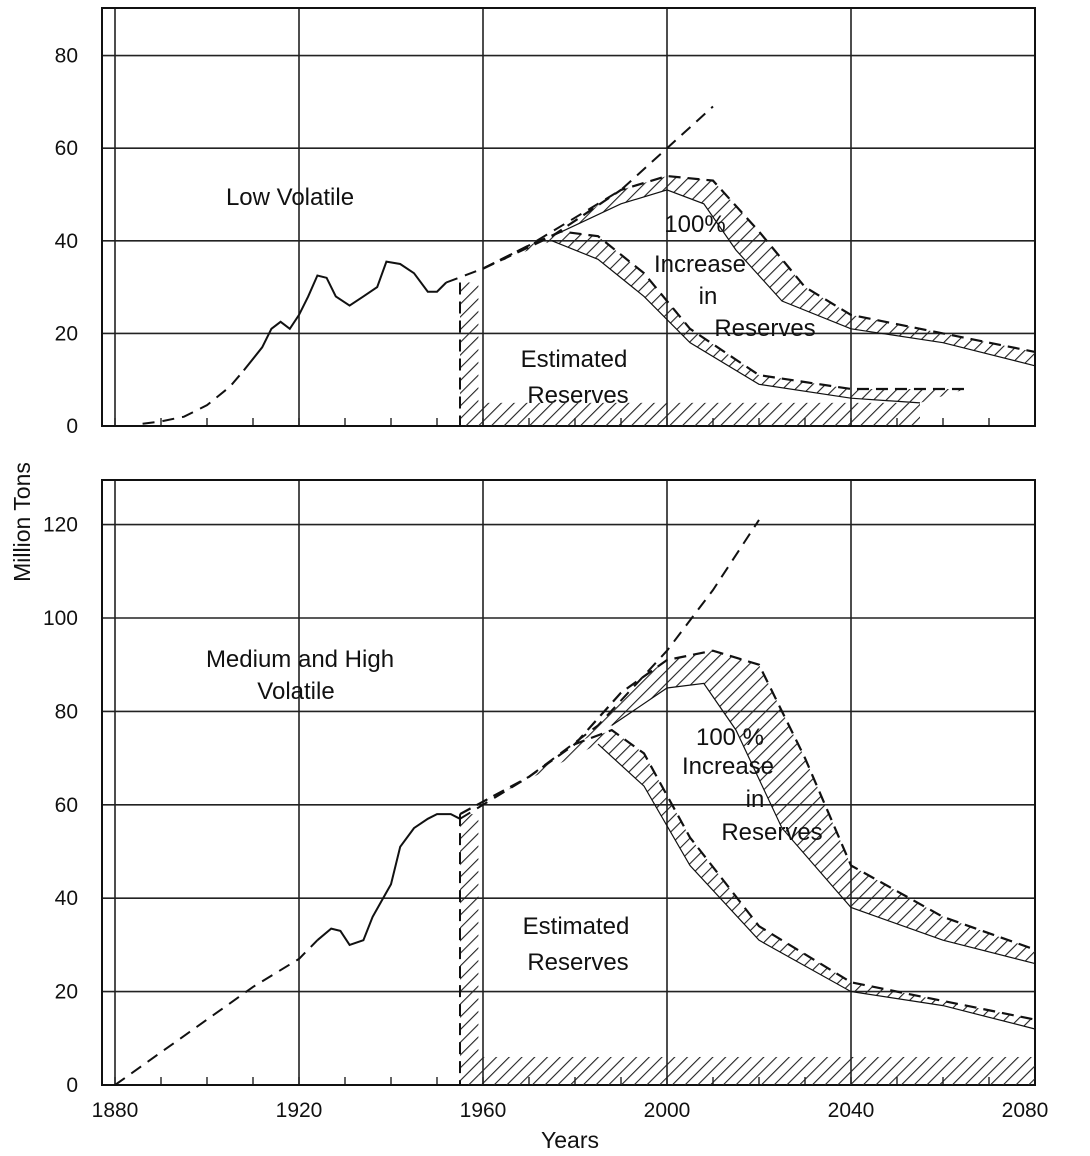  I want to click on x-tick-label: 1880, so click(115, 1110).